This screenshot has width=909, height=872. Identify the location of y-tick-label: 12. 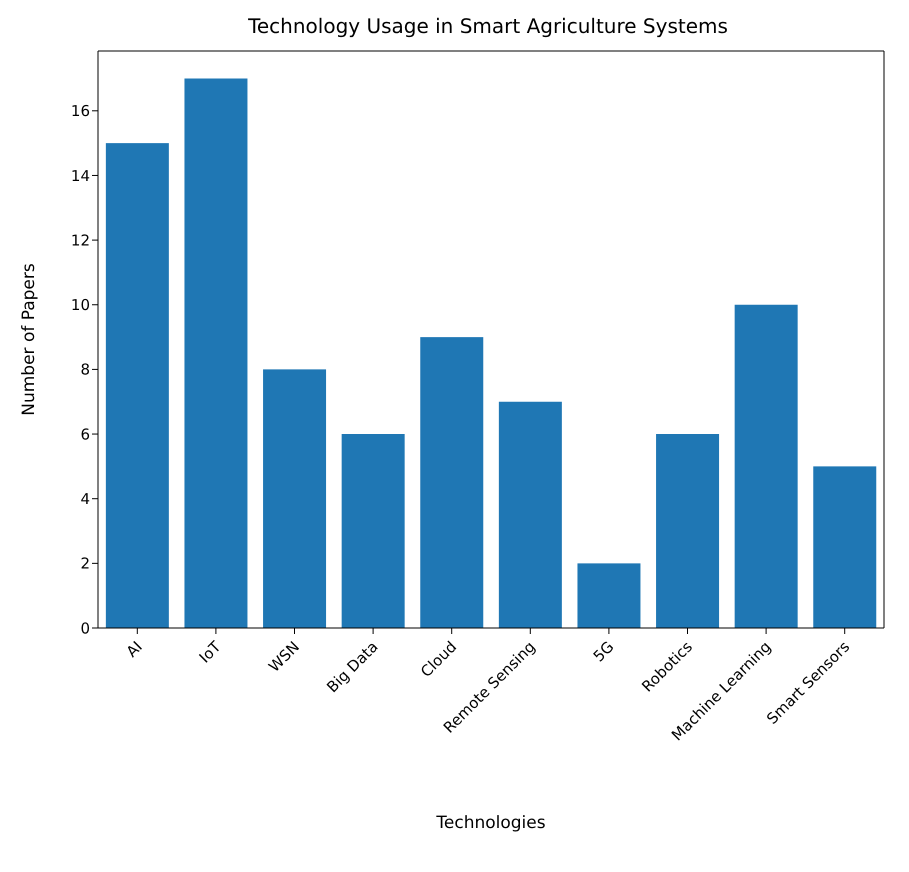
(80, 240).